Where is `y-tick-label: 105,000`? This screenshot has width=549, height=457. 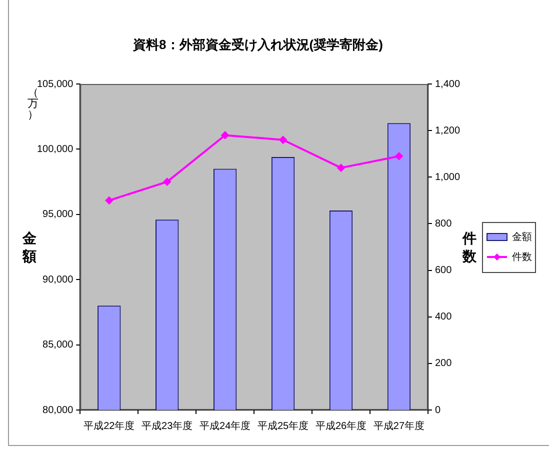
y-tick-label: 105,000 is located at coordinates (55, 84).